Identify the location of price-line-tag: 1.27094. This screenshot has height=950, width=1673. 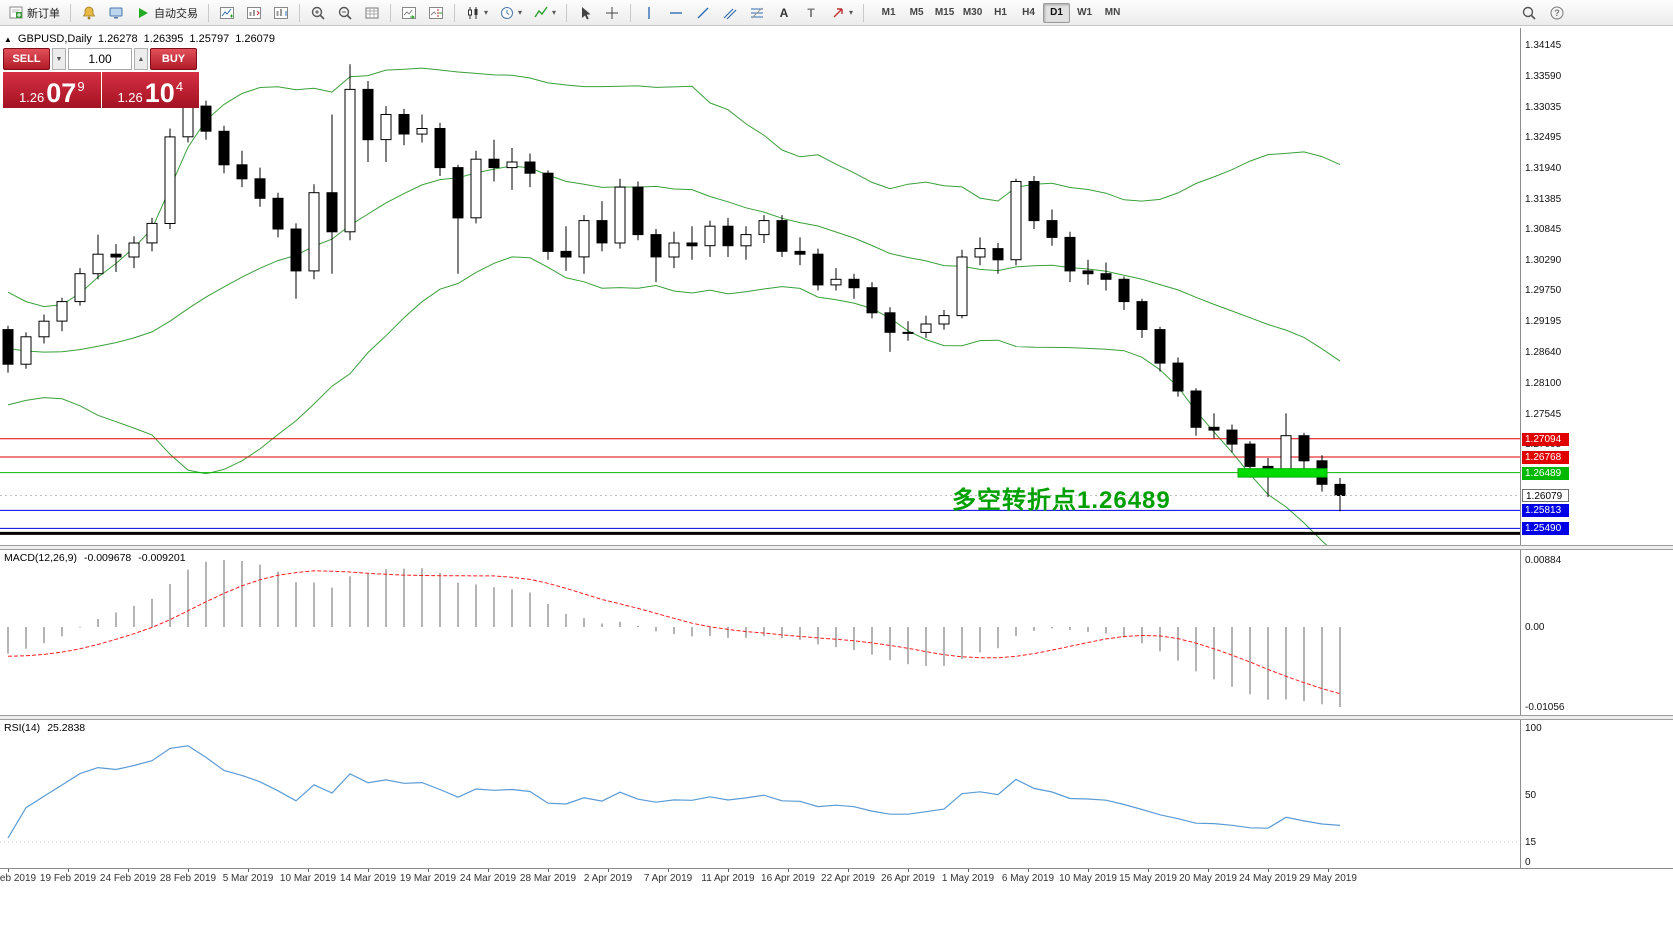
(1545, 439).